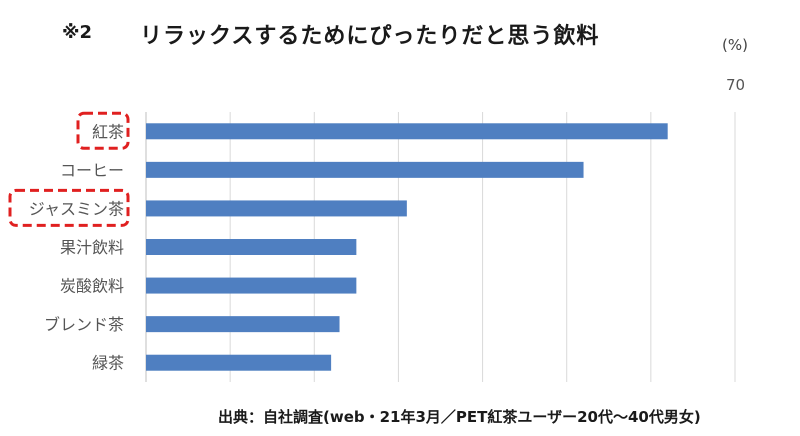 The height and width of the screenshot is (436, 800). I want to click on chart-title: リラックスするためにぴったりだと思う飲料, so click(370, 36).